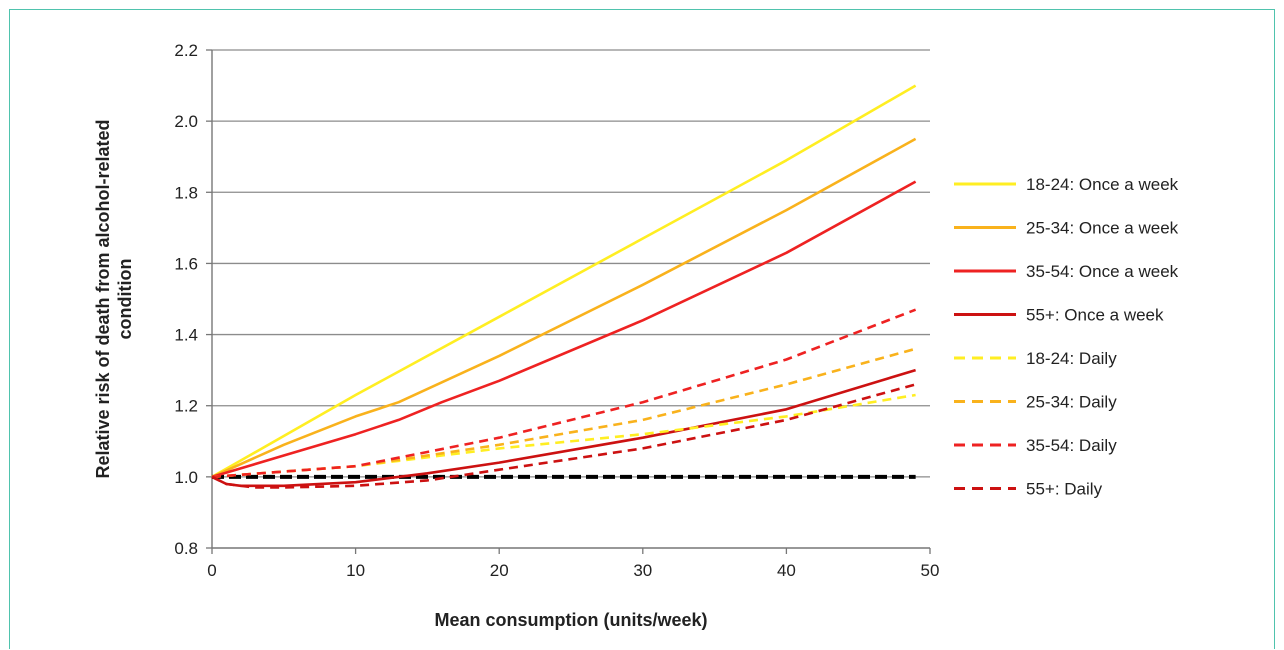 The image size is (1284, 650). What do you see at coordinates (1071, 445) in the screenshot?
I see `legend-label-6: 35-54: Daily` at bounding box center [1071, 445].